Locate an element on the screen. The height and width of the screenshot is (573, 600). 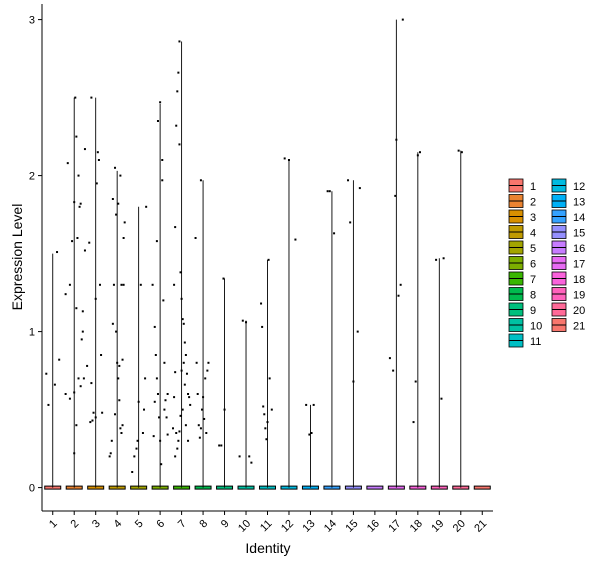
x-axis-label: Identity is located at coordinates (267, 548).